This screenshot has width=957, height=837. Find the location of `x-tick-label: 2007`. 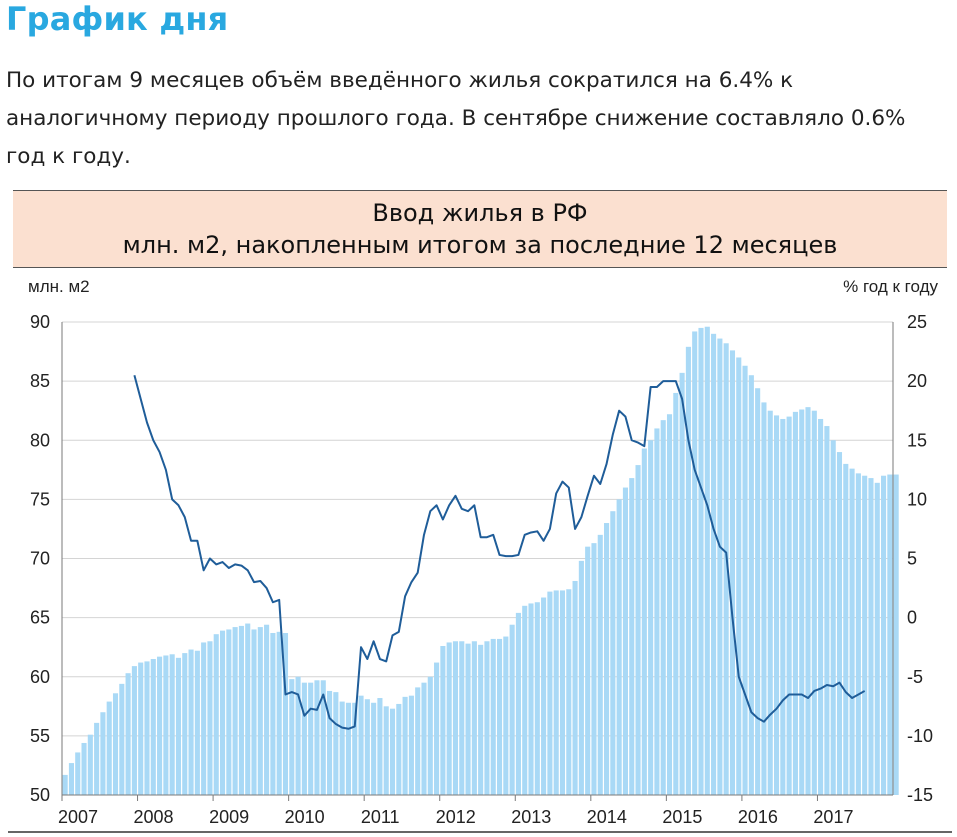

x-tick-label: 2007 is located at coordinates (78, 817).